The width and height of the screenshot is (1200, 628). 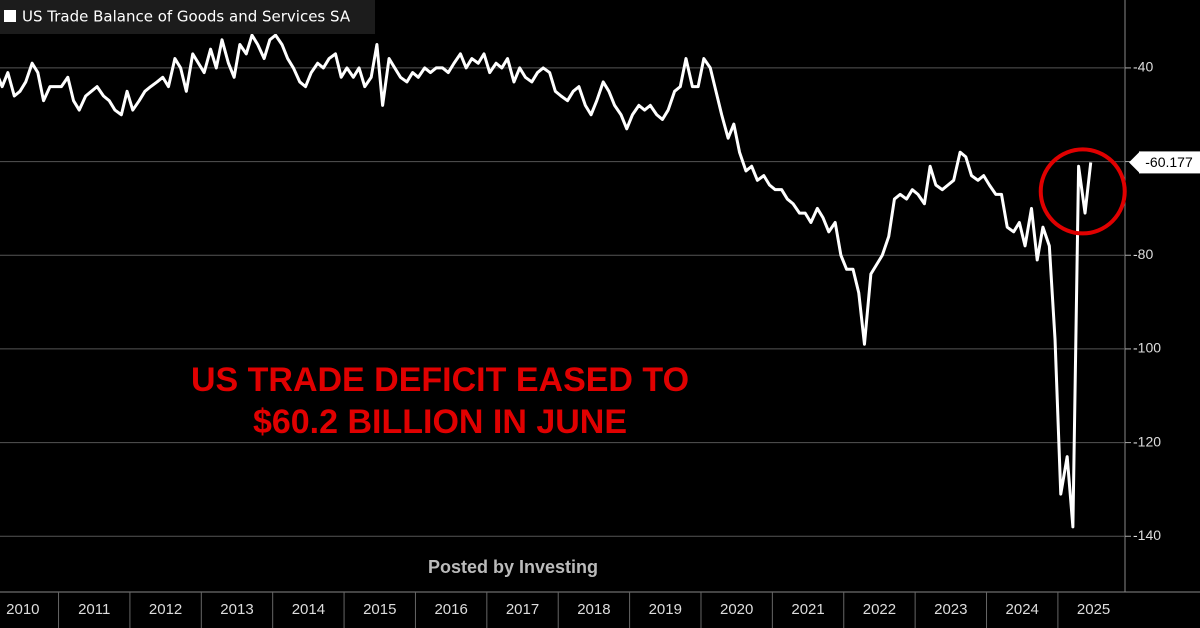 I want to click on x-tick-label: 2018, so click(x=593, y=609).